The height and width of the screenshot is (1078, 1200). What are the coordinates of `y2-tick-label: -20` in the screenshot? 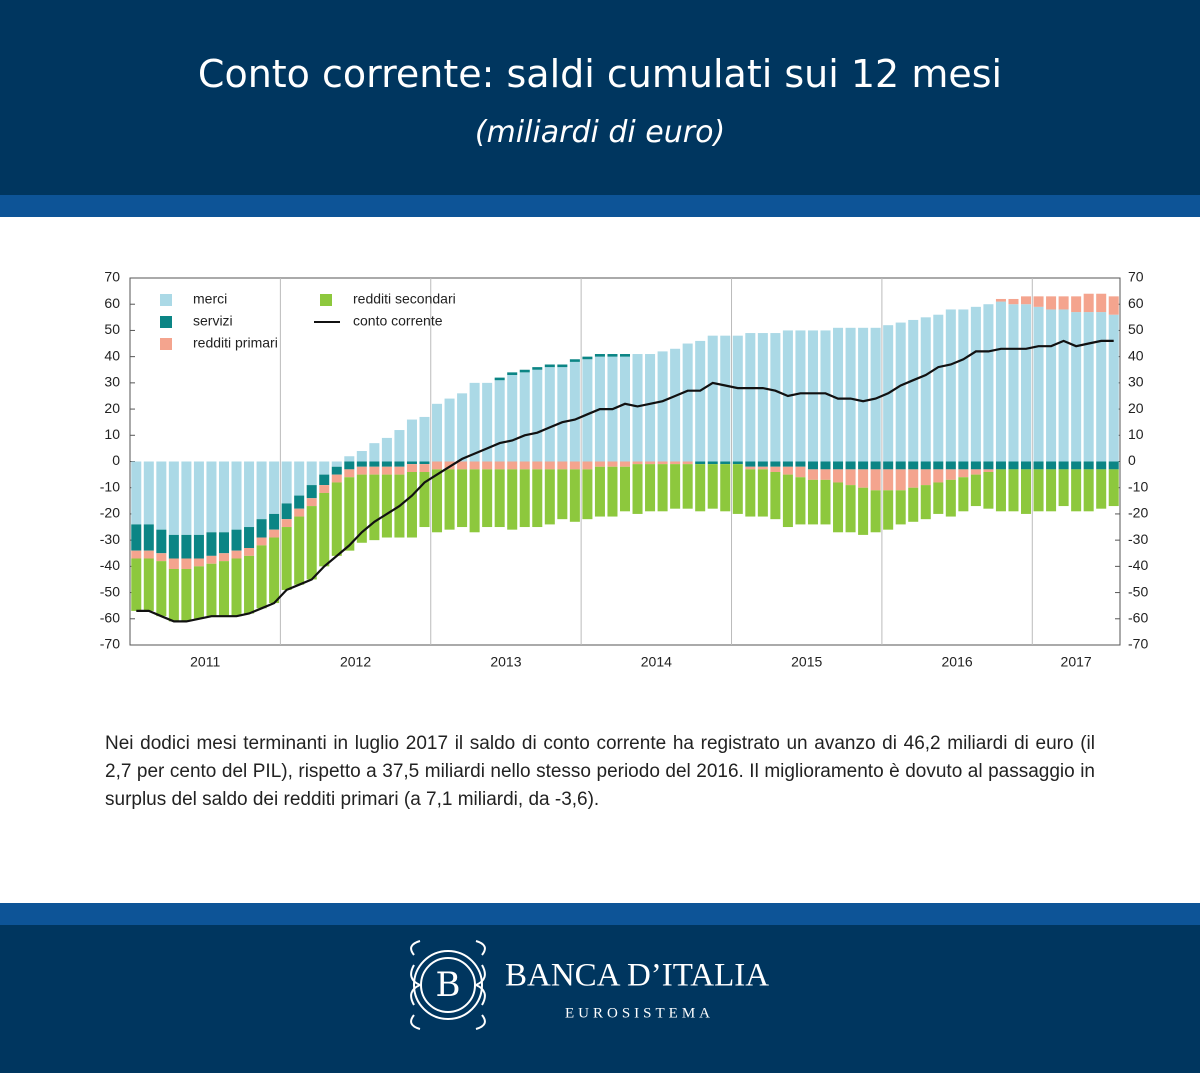 It's located at (1138, 513).